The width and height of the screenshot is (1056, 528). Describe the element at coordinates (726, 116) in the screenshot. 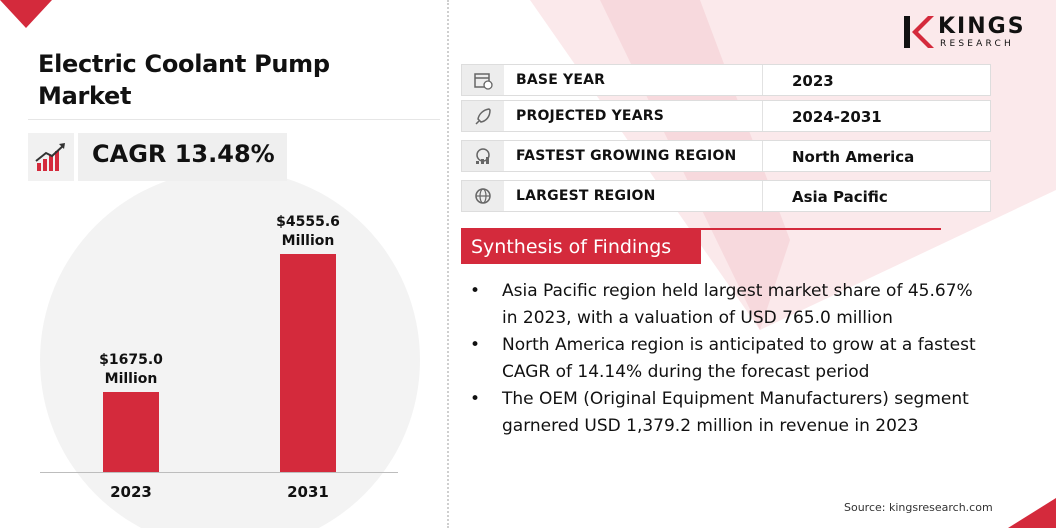

I see `info-row-projected-years: PROJECTED YEARS 2024-2031` at that location.